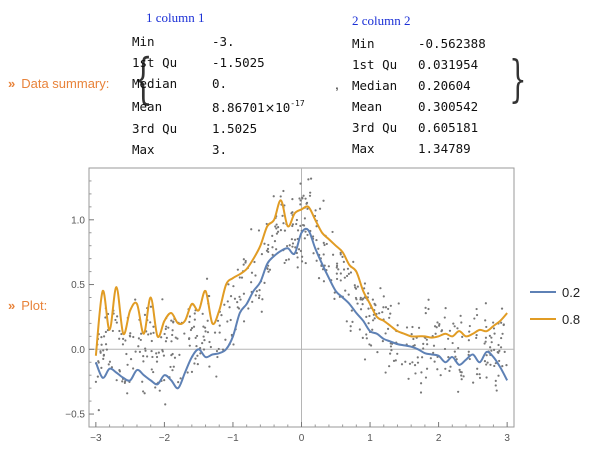 The image size is (599, 452). What do you see at coordinates (555, 306) in the screenshot?
I see `legend: 0.2 0.8` at bounding box center [555, 306].